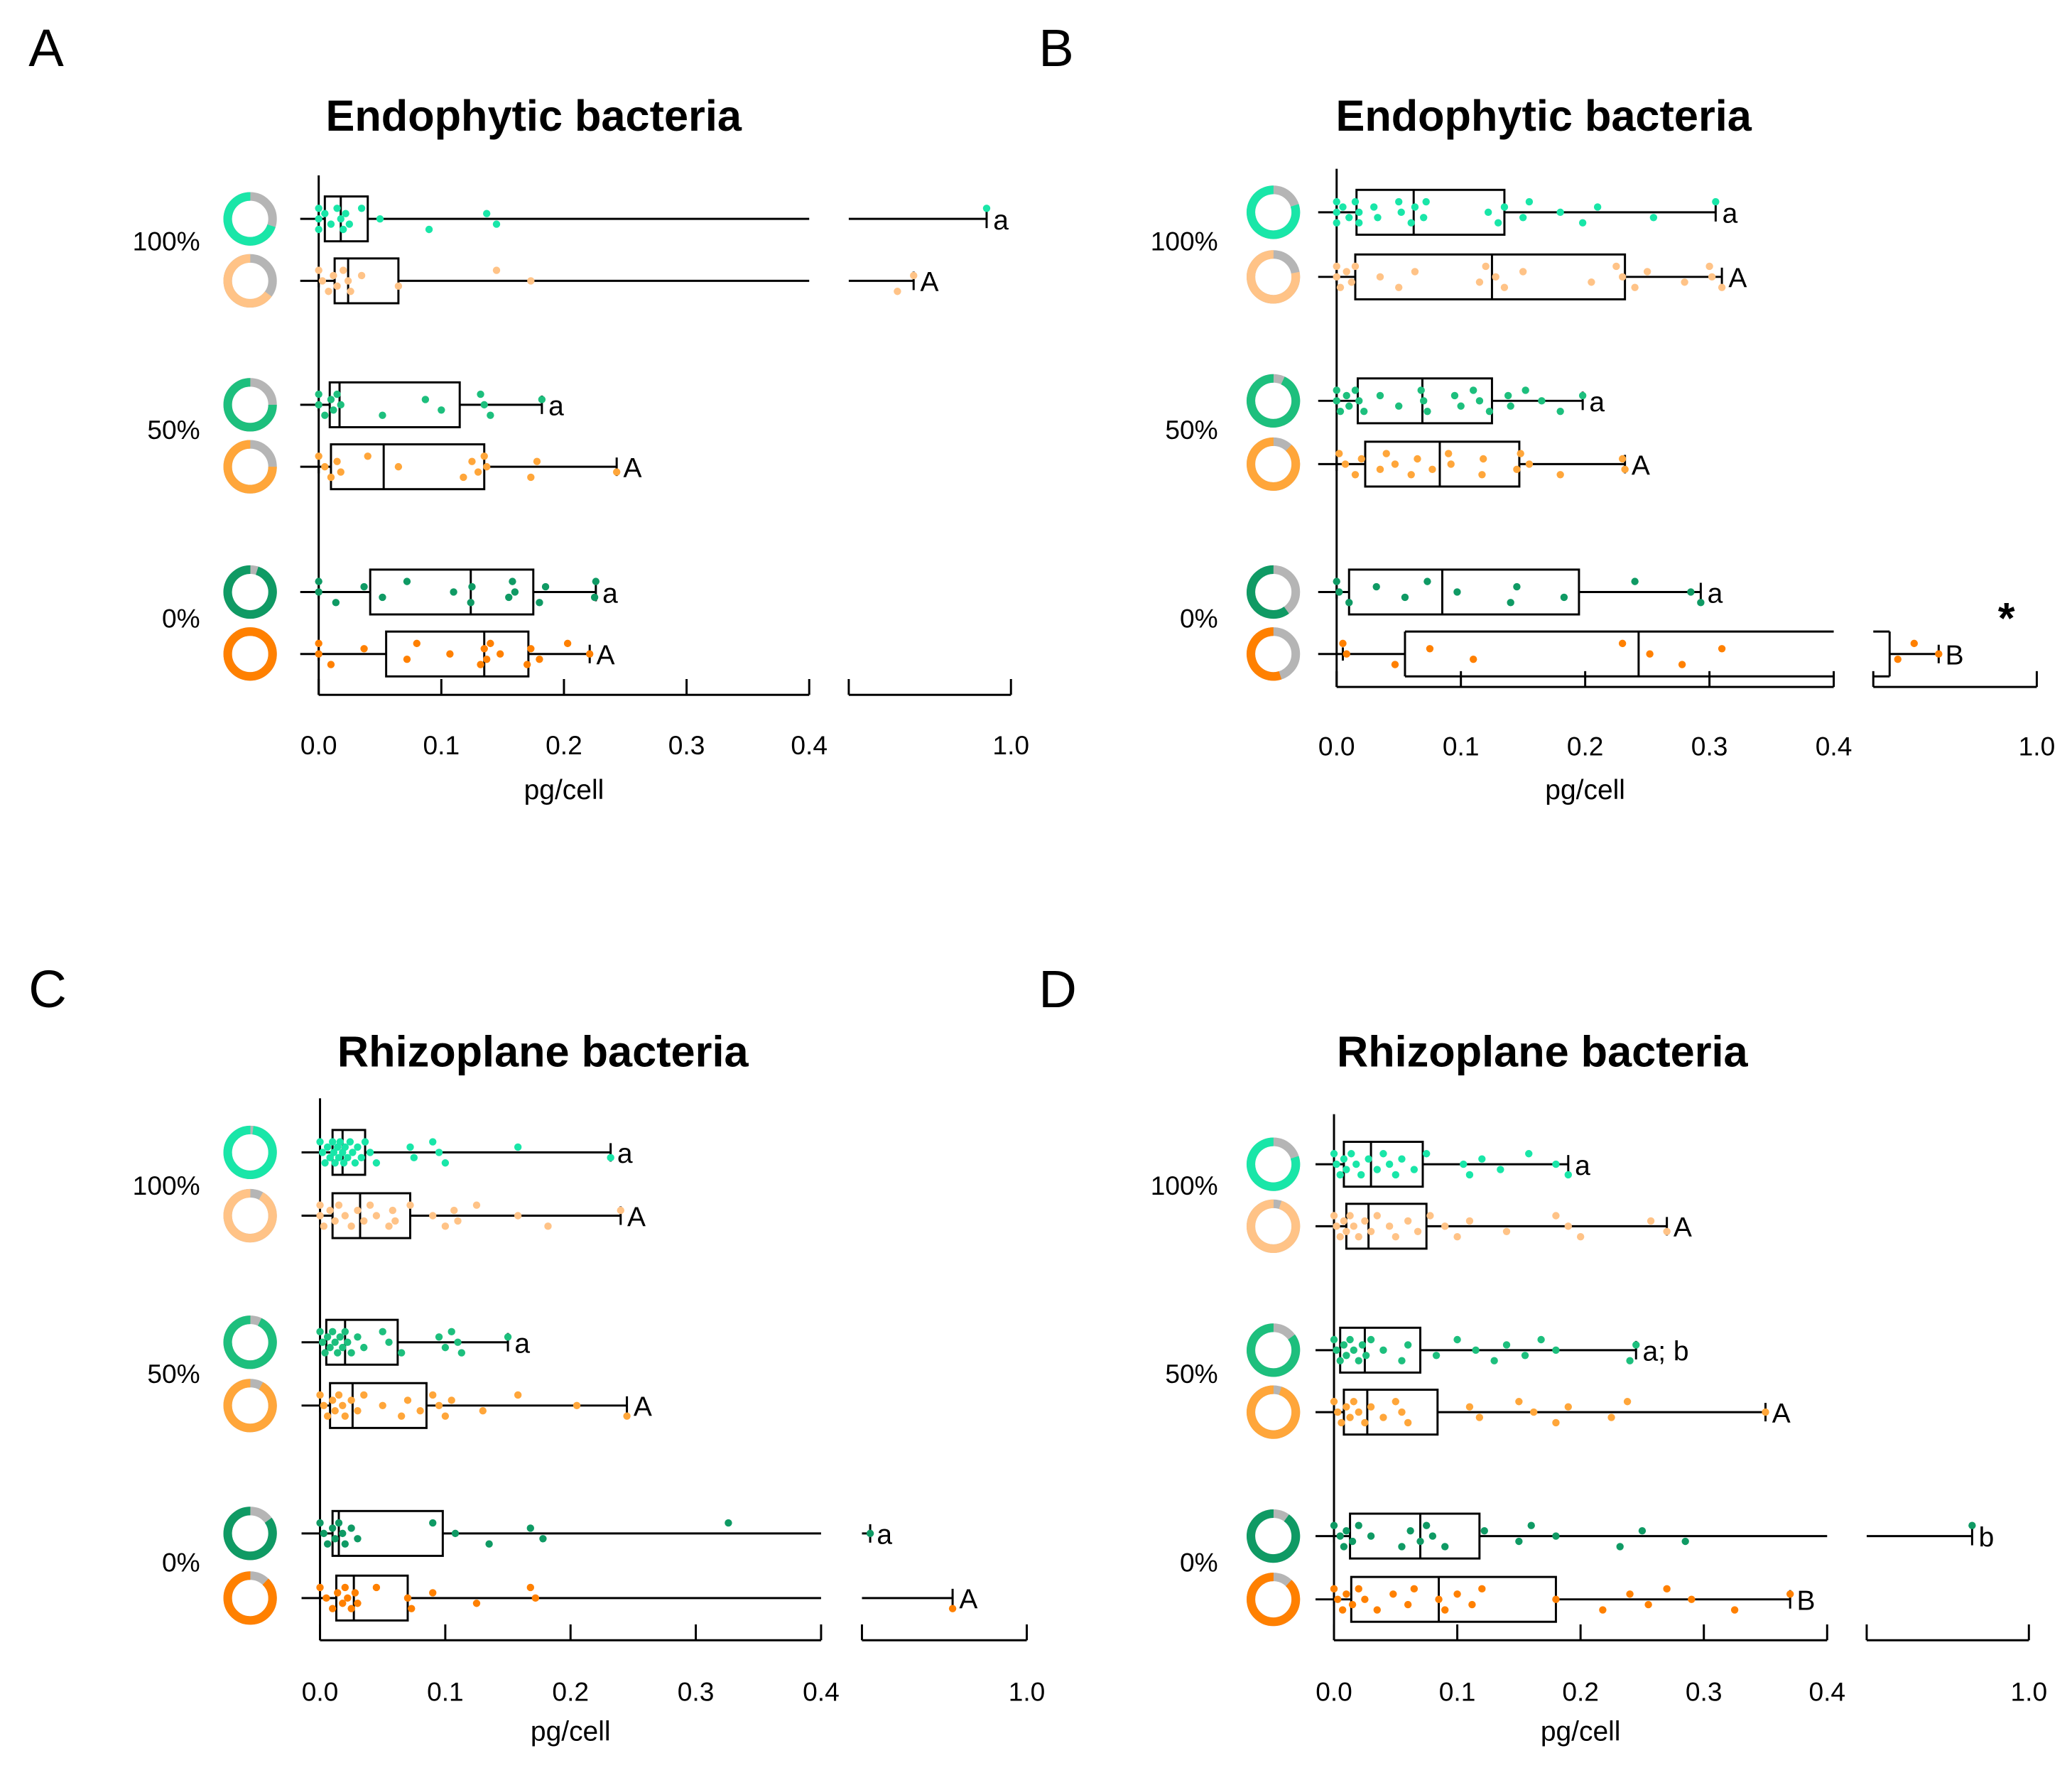  I want to click on panel-letter: C, so click(47, 989).